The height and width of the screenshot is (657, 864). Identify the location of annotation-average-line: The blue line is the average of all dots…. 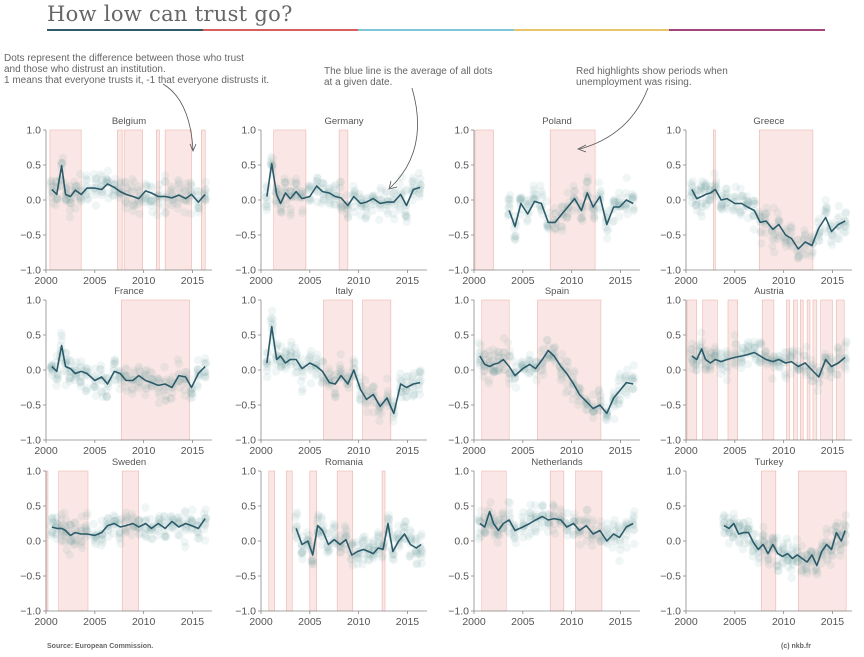
(408, 77).